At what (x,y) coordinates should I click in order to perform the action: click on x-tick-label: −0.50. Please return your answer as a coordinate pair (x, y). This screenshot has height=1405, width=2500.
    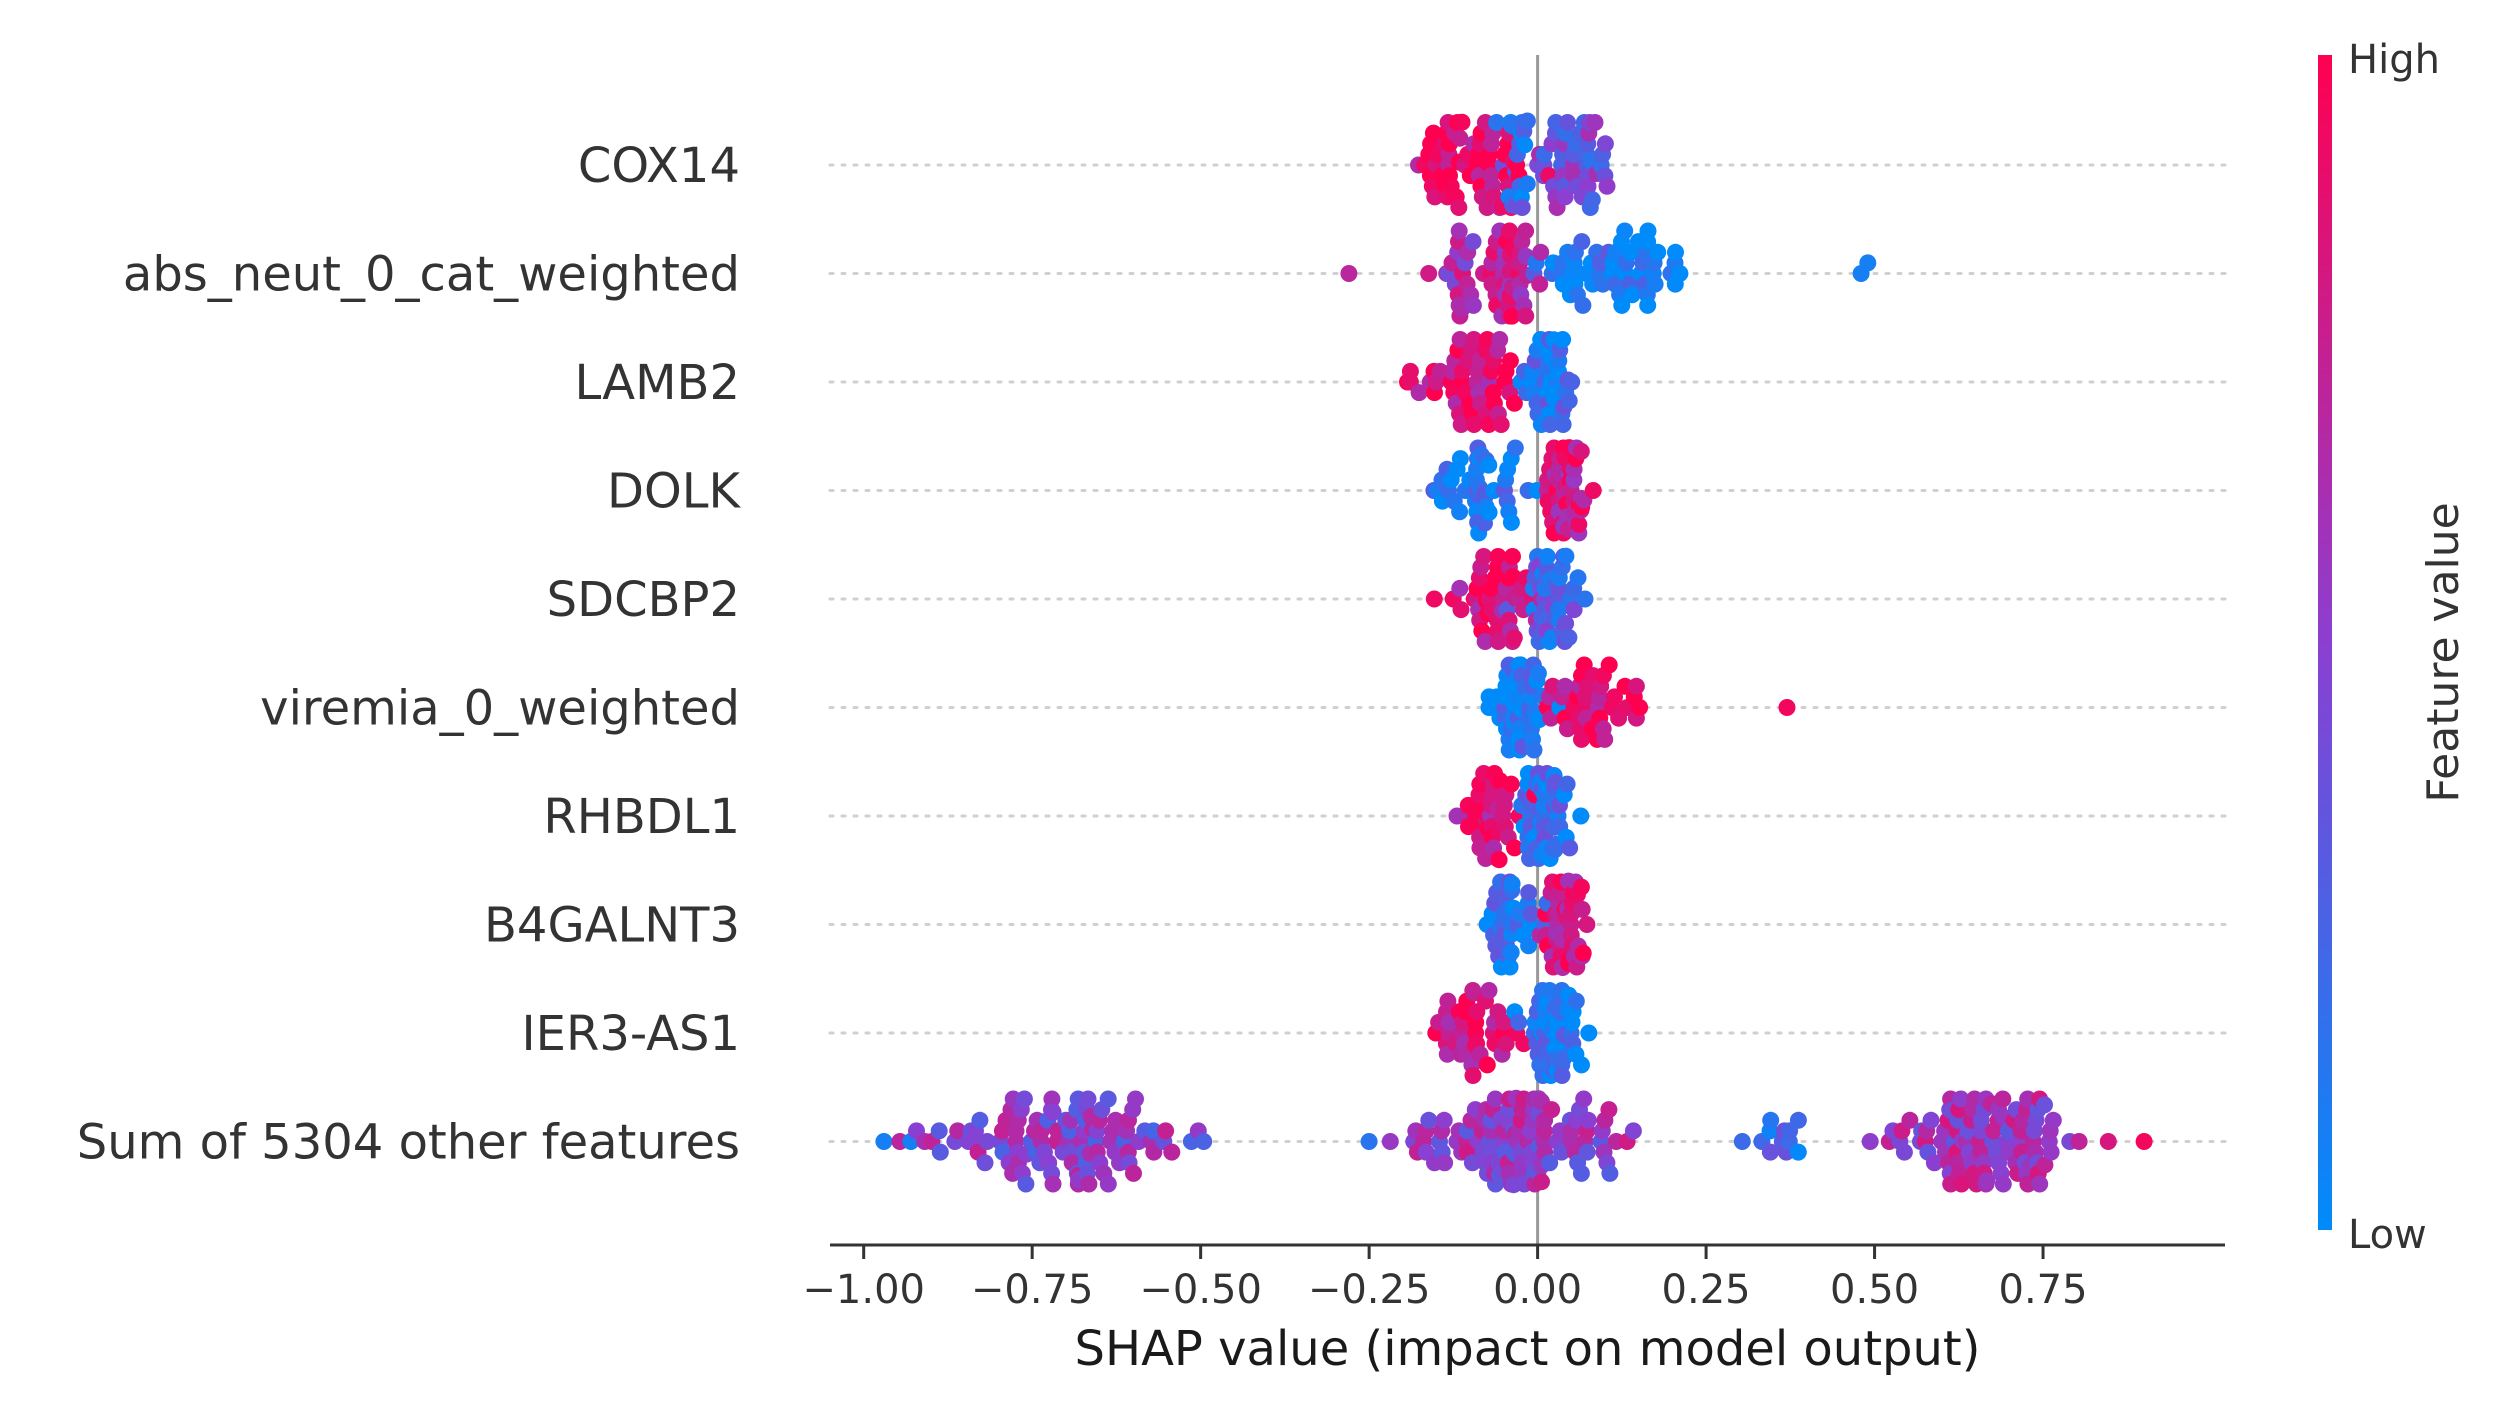
    Looking at the image, I should click on (1200, 1290).